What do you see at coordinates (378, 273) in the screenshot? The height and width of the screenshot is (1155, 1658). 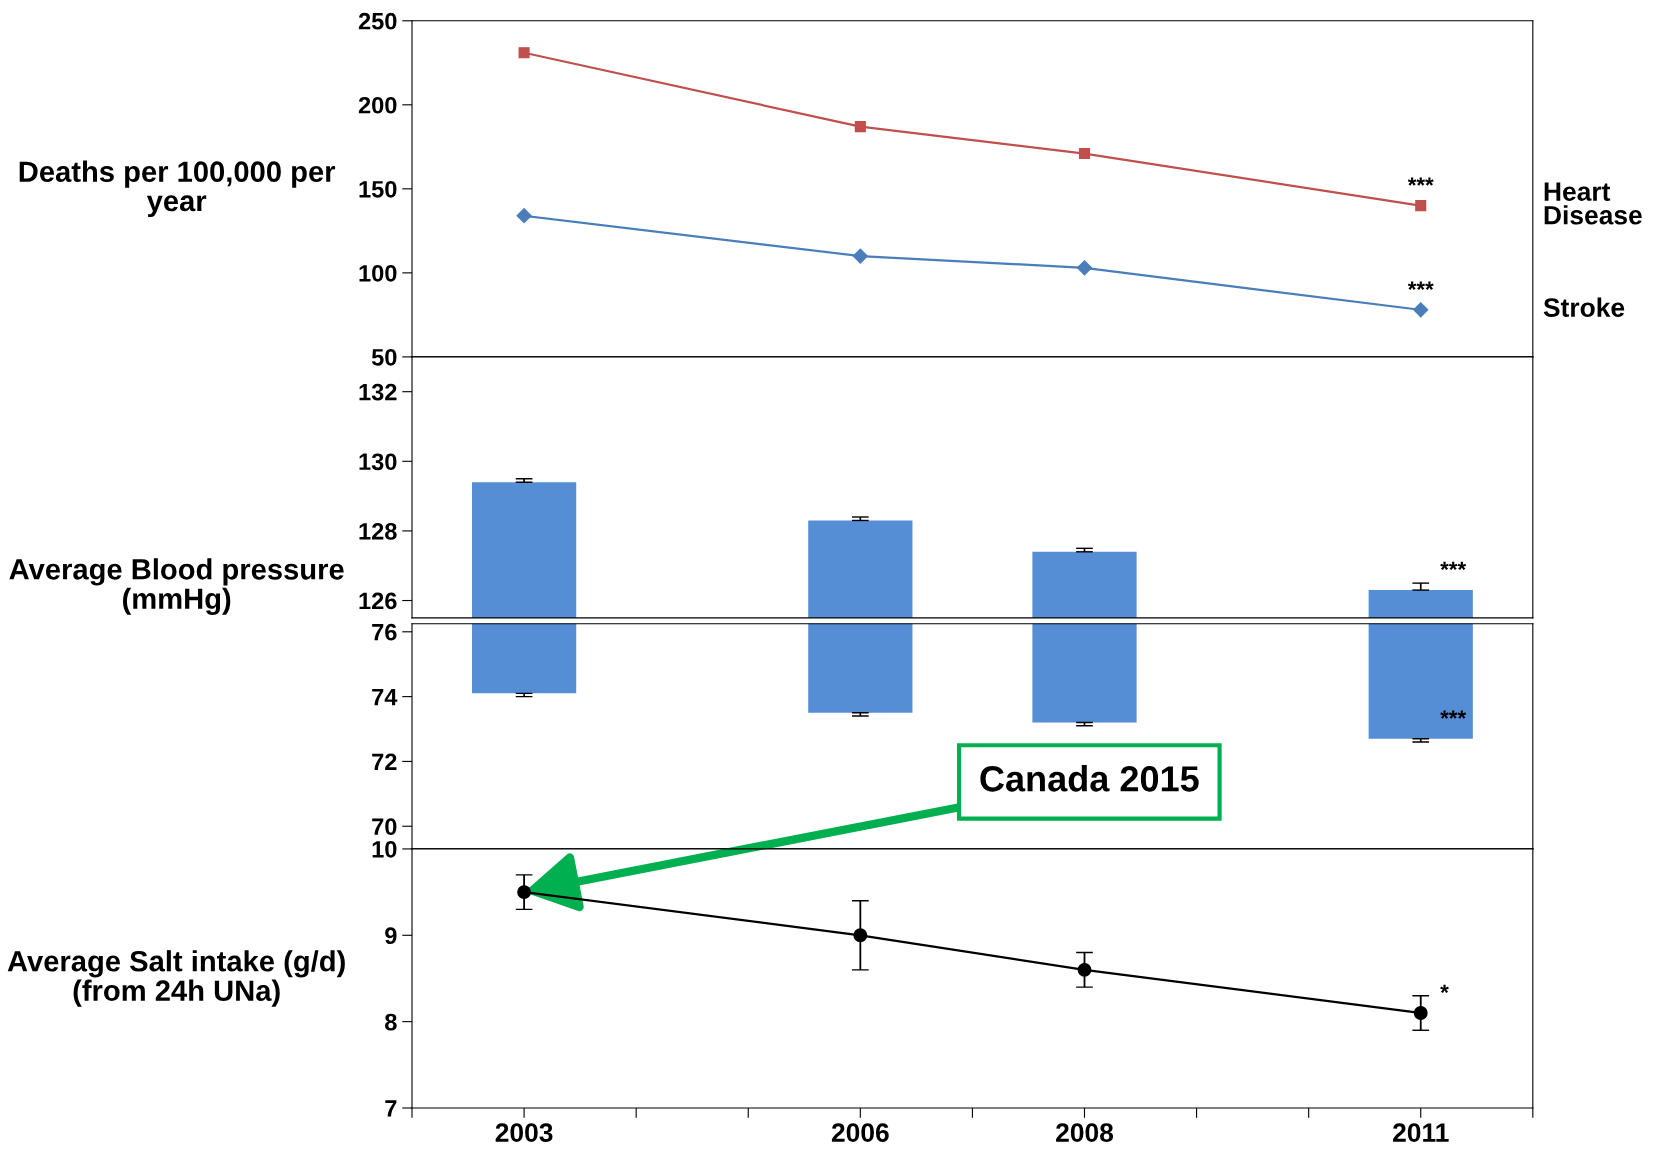 I see `y-tick-label: 100` at bounding box center [378, 273].